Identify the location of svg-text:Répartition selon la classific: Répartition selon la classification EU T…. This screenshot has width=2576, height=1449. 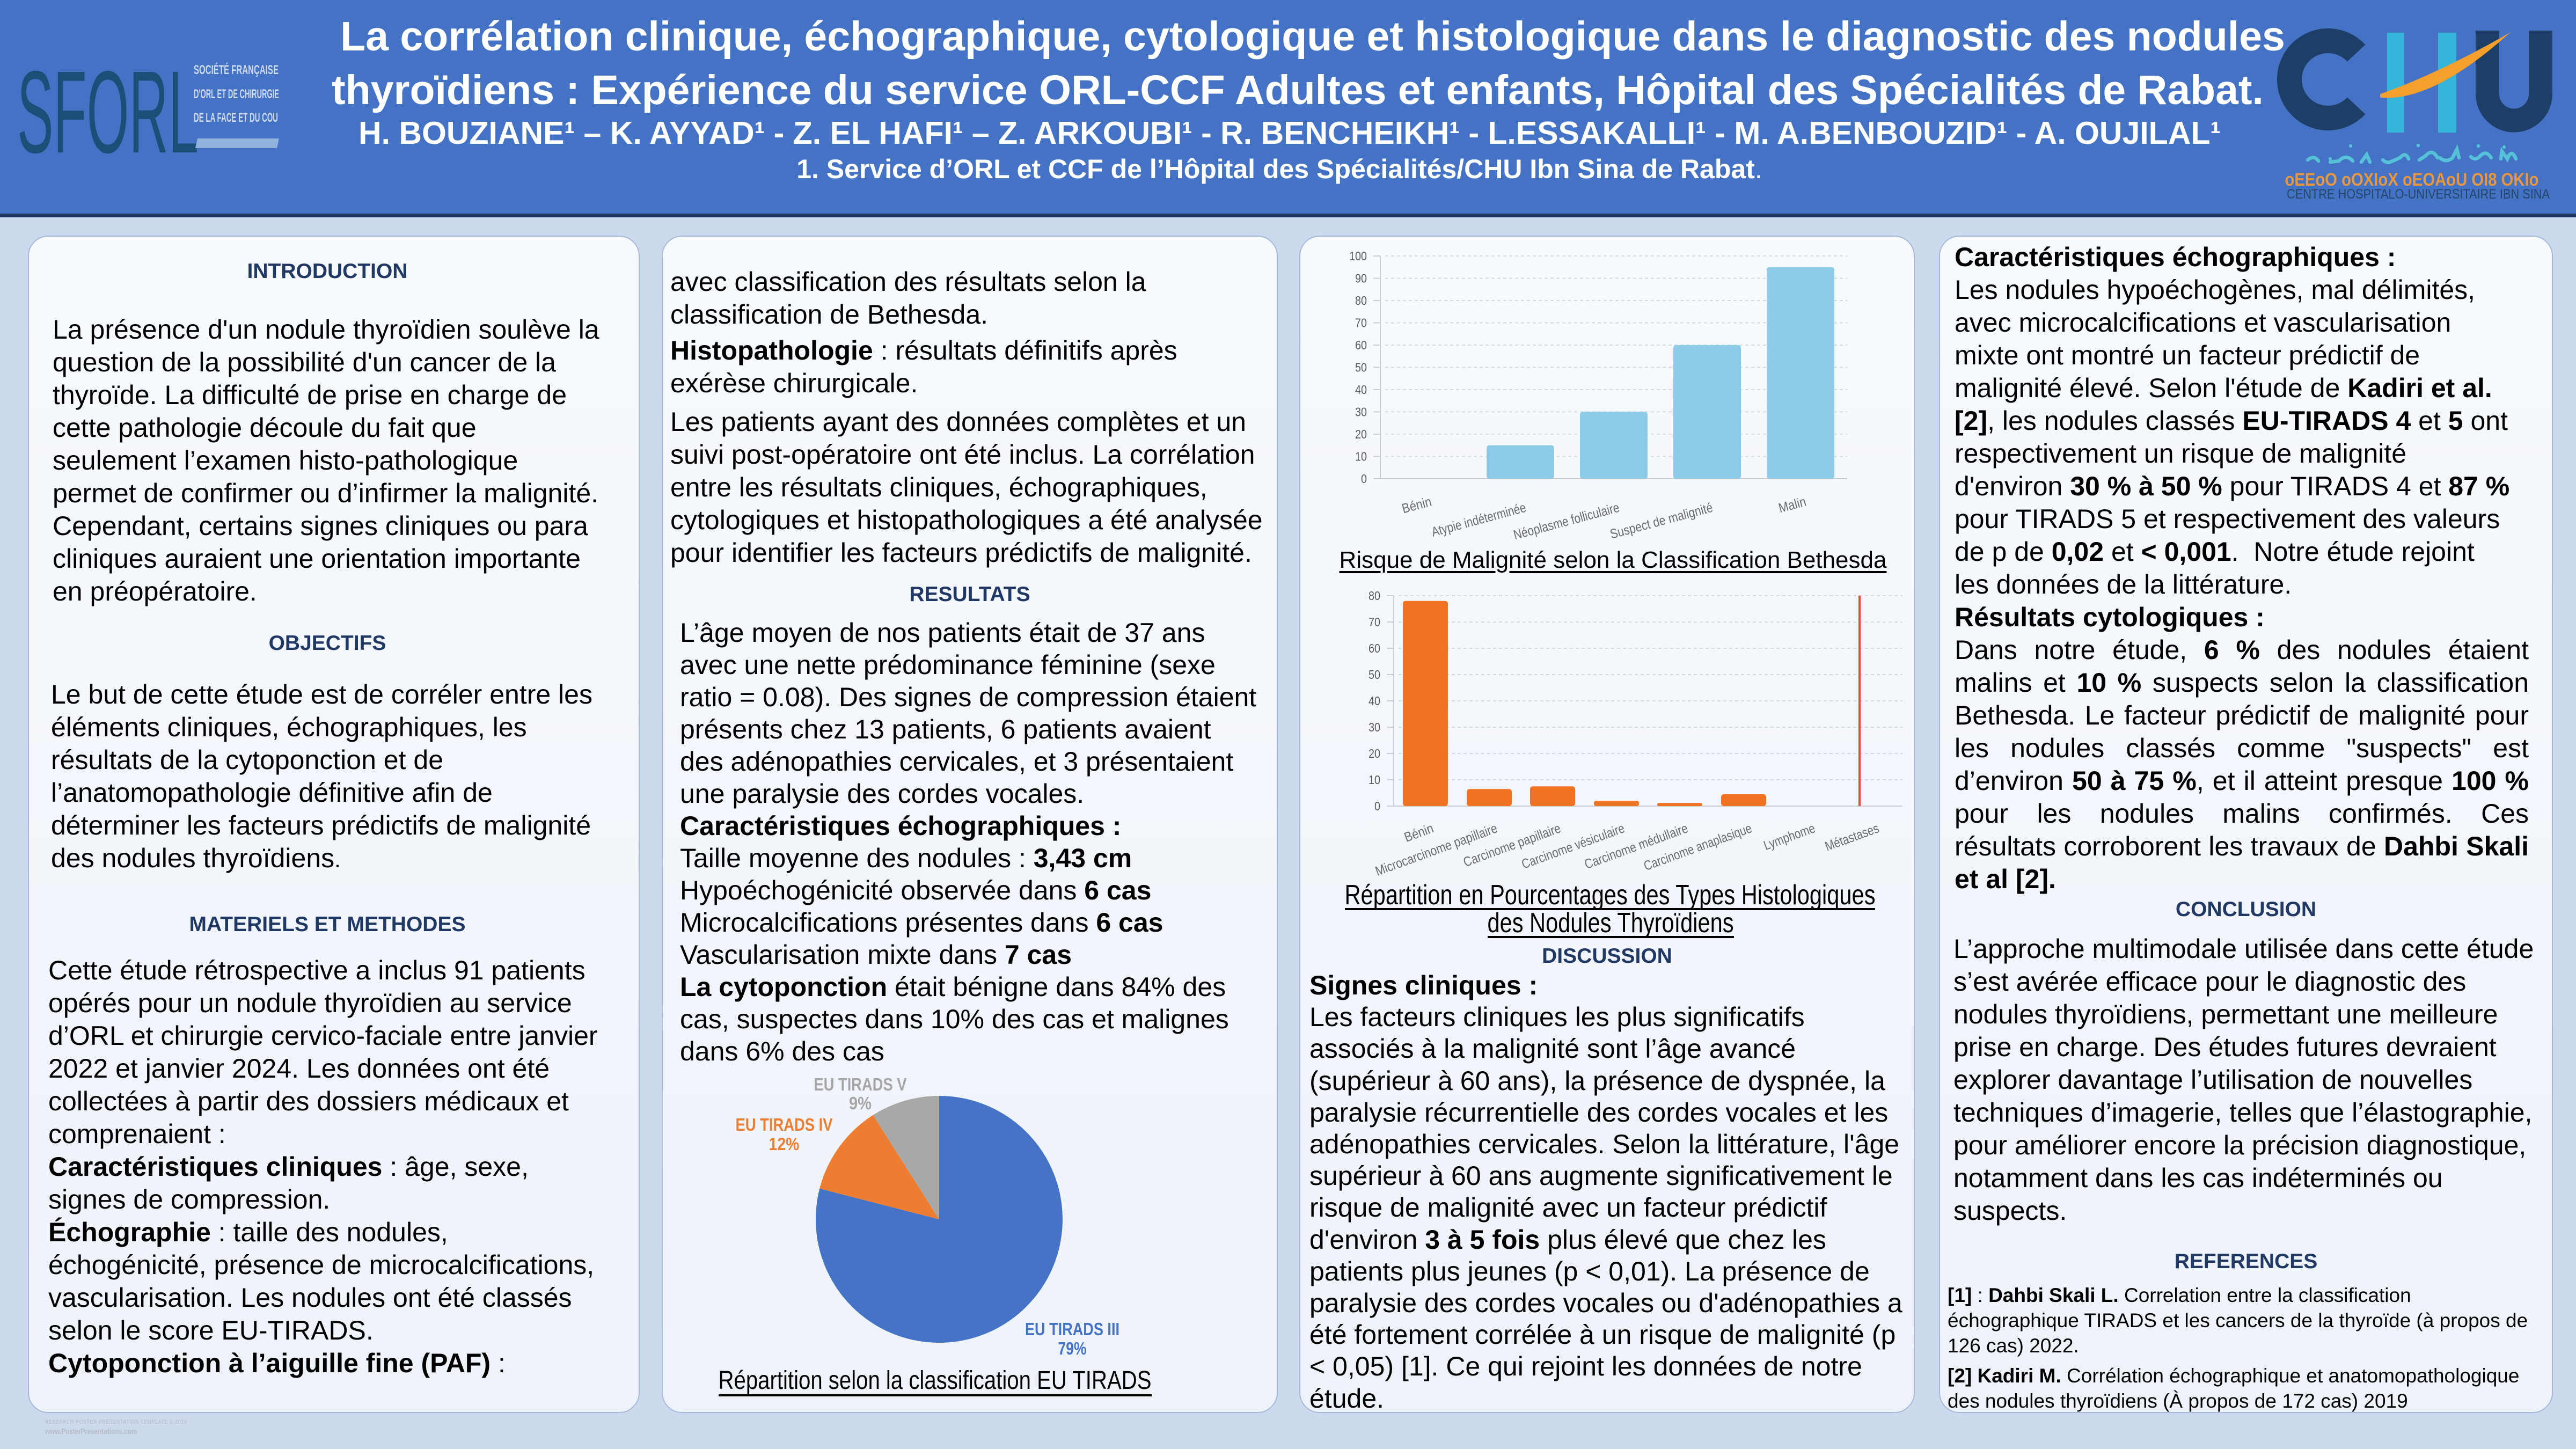
(935, 1380).